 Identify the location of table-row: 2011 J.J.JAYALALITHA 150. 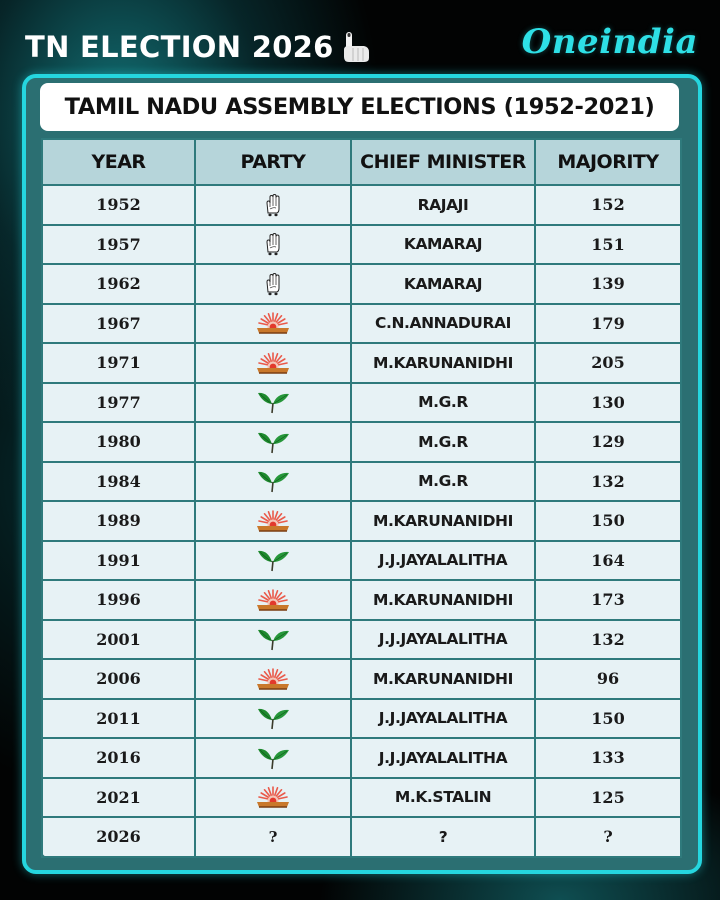
(361, 718).